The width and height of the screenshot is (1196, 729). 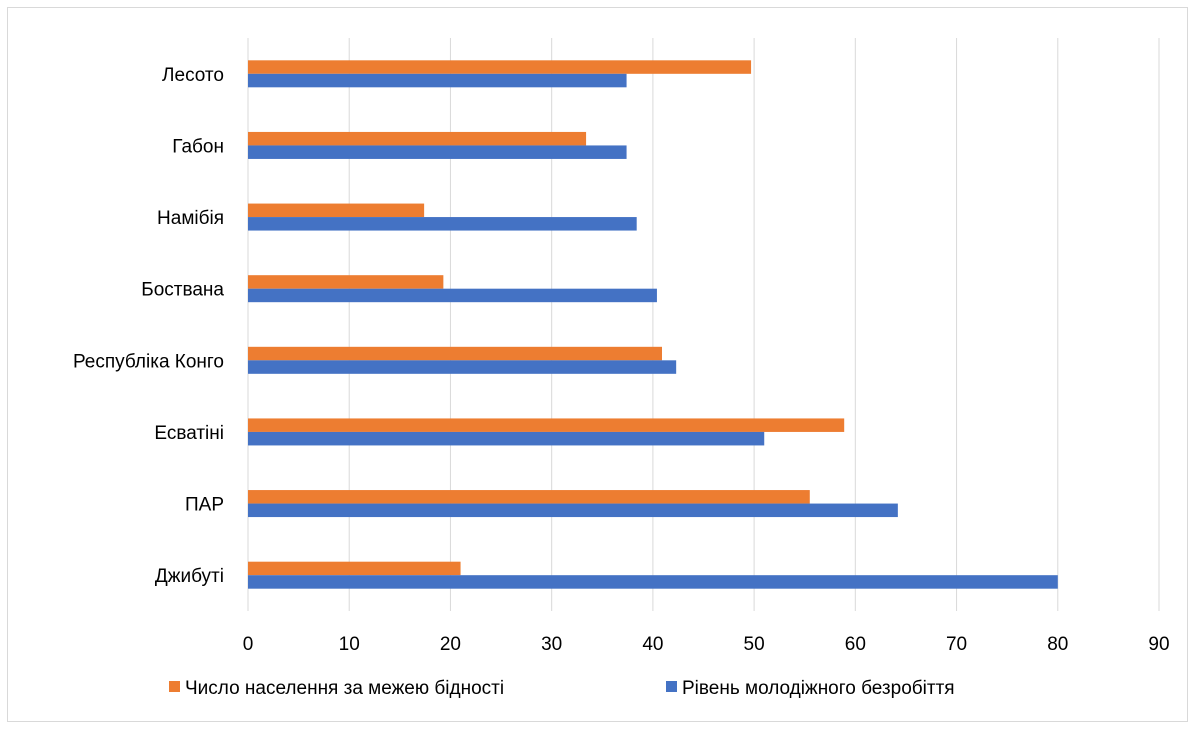 What do you see at coordinates (349, 644) in the screenshot?
I see `x-tick-label: 10` at bounding box center [349, 644].